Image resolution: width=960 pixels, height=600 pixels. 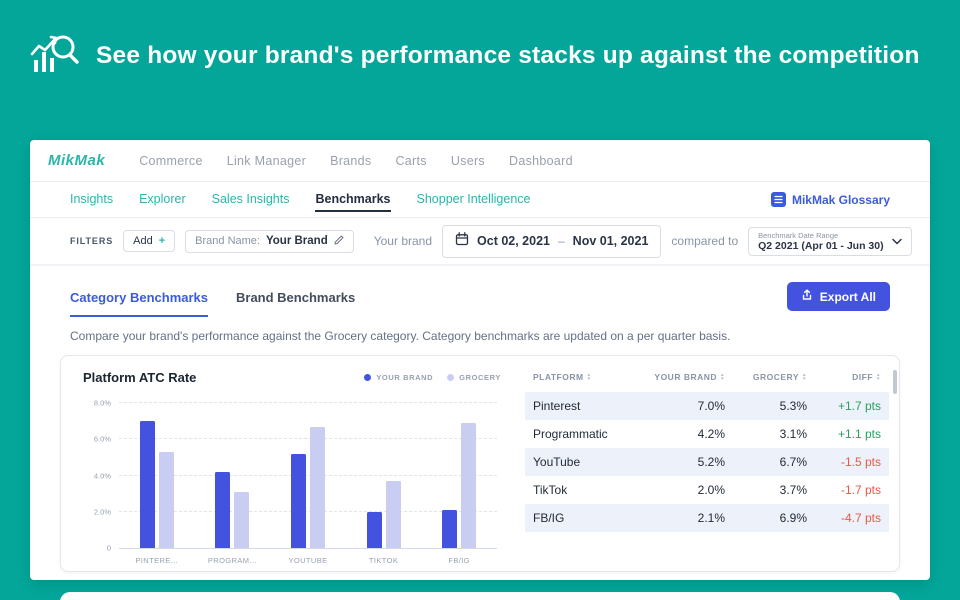 What do you see at coordinates (711, 462) in the screenshot?
I see `cell-your-brand: 5.2%` at bounding box center [711, 462].